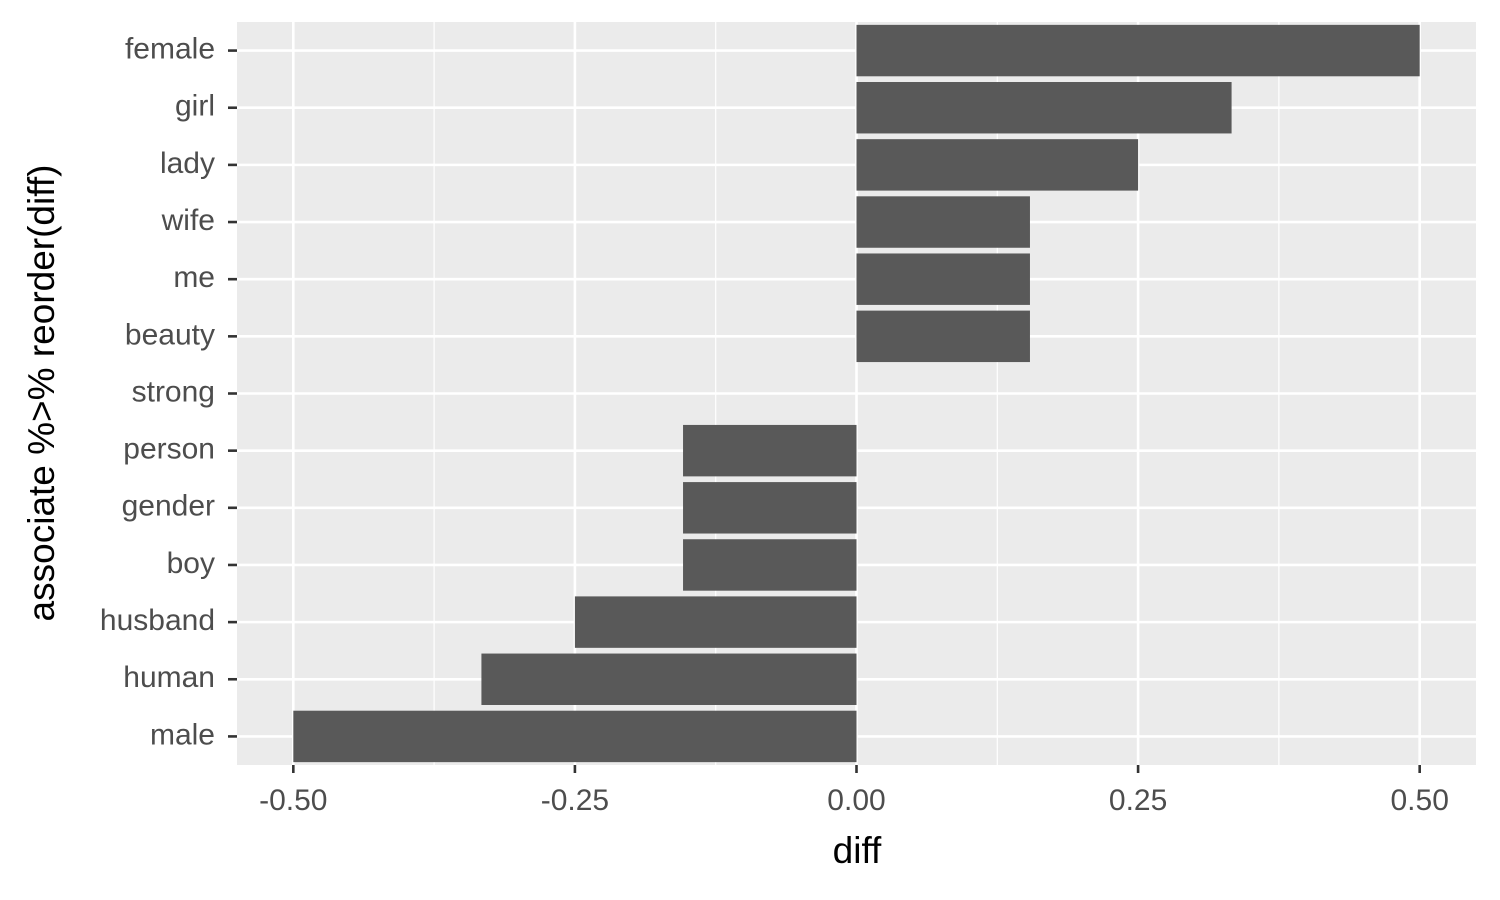 This screenshot has height=900, width=1500. Describe the element at coordinates (856, 800) in the screenshot. I see `x-tick-label: 0.00` at that location.